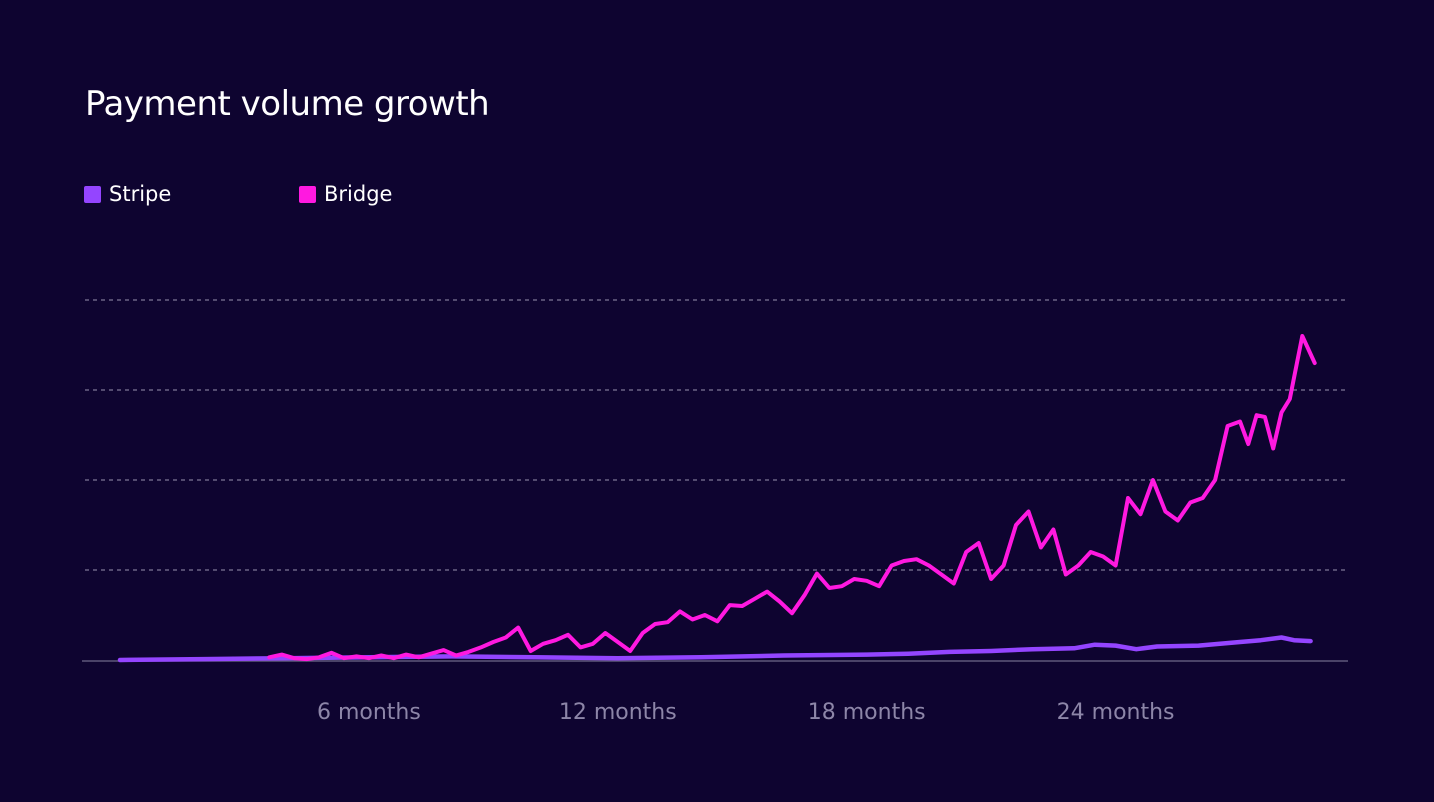  I want to click on x-tick-label: 24 months, so click(1116, 712).